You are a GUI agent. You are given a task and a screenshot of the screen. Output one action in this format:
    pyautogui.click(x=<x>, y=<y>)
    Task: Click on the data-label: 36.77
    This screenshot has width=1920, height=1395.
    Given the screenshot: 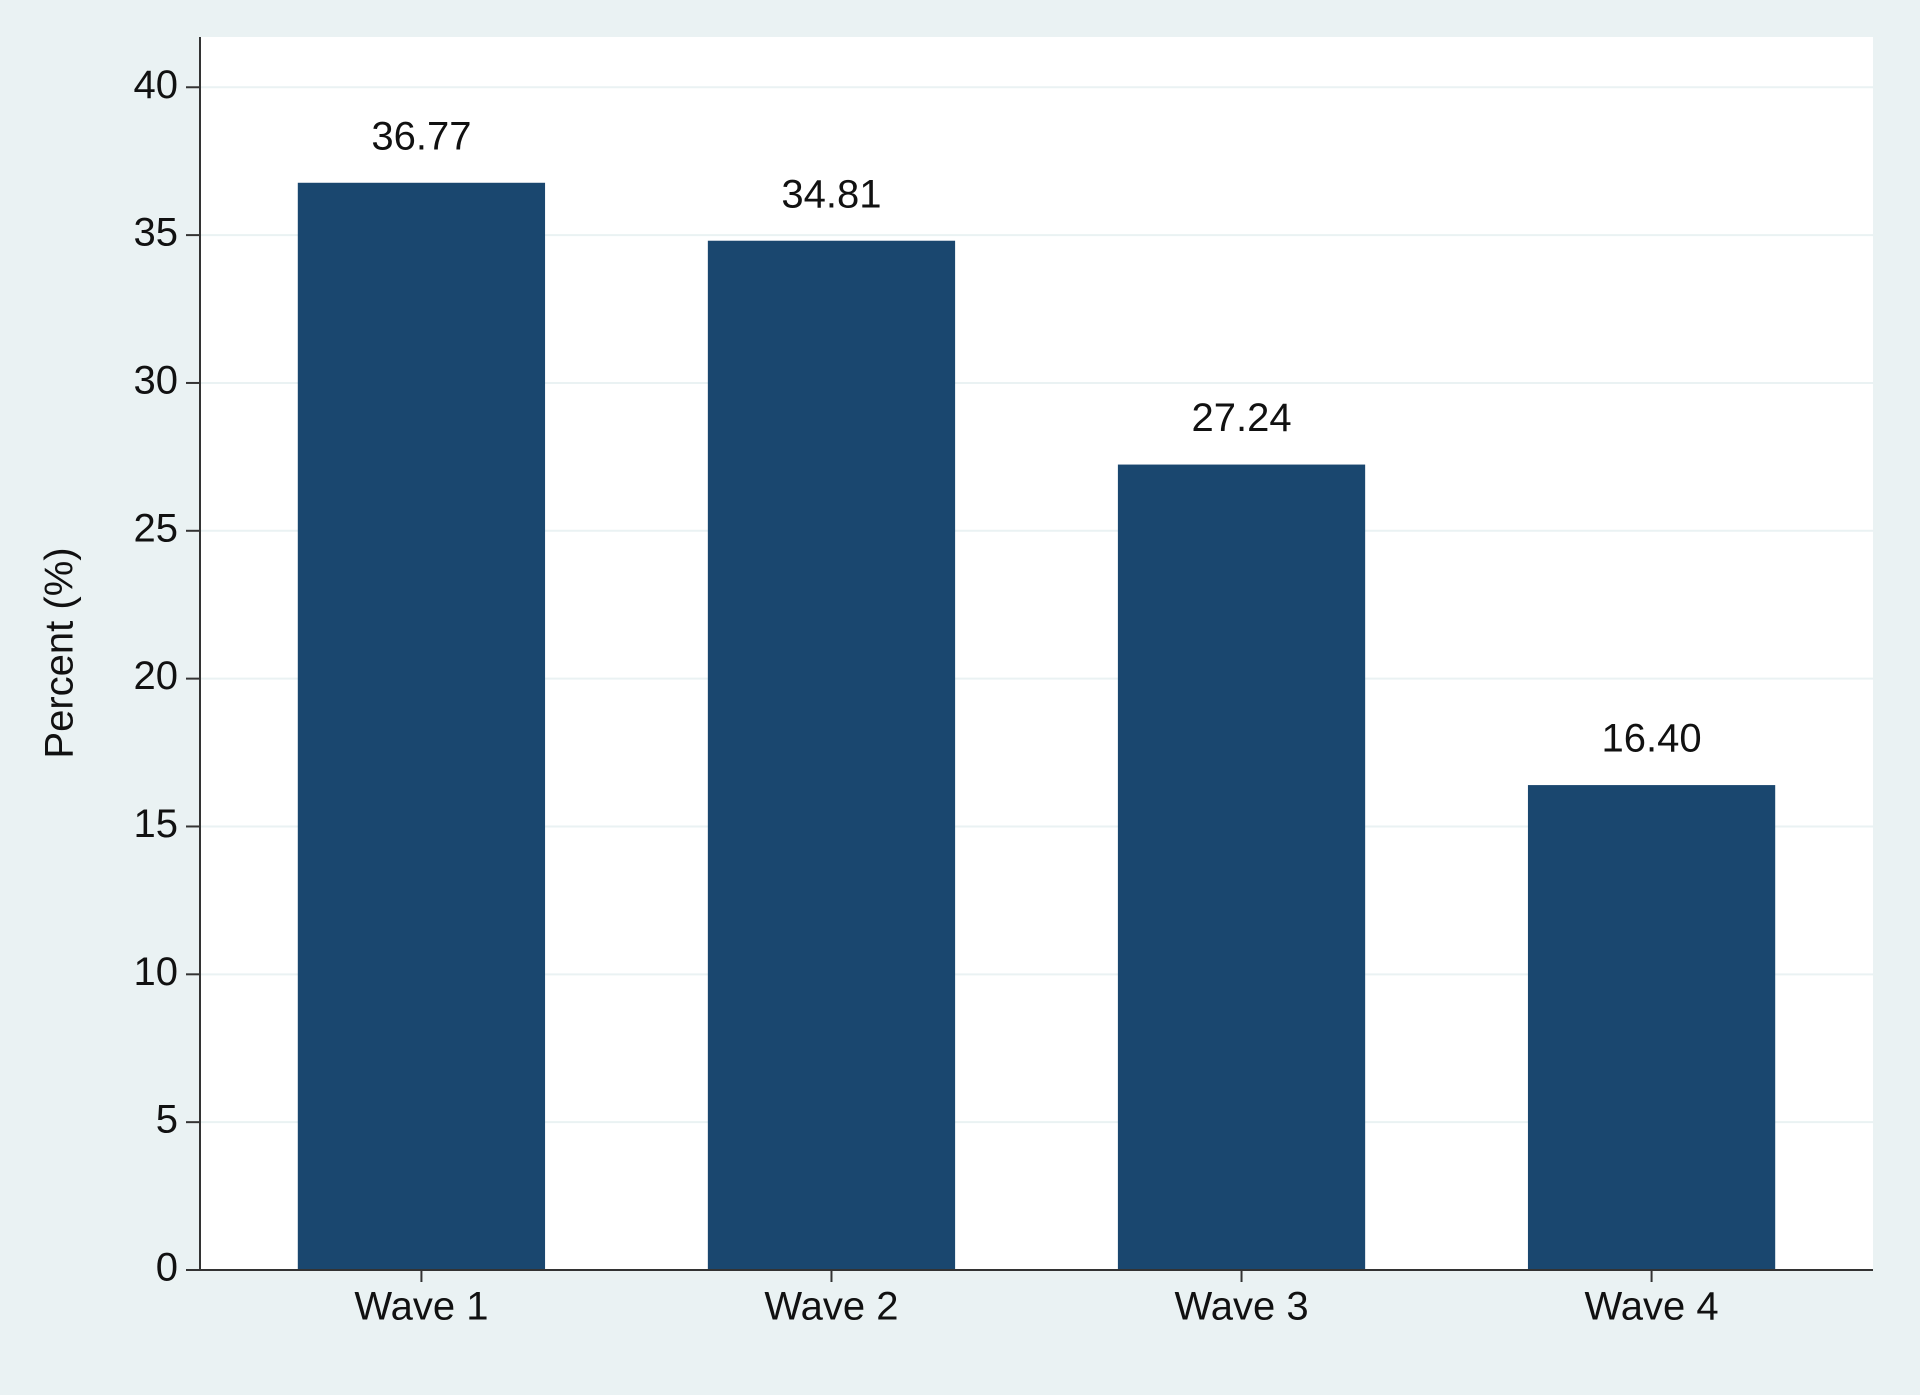 What is the action you would take?
    pyautogui.click(x=421, y=136)
    